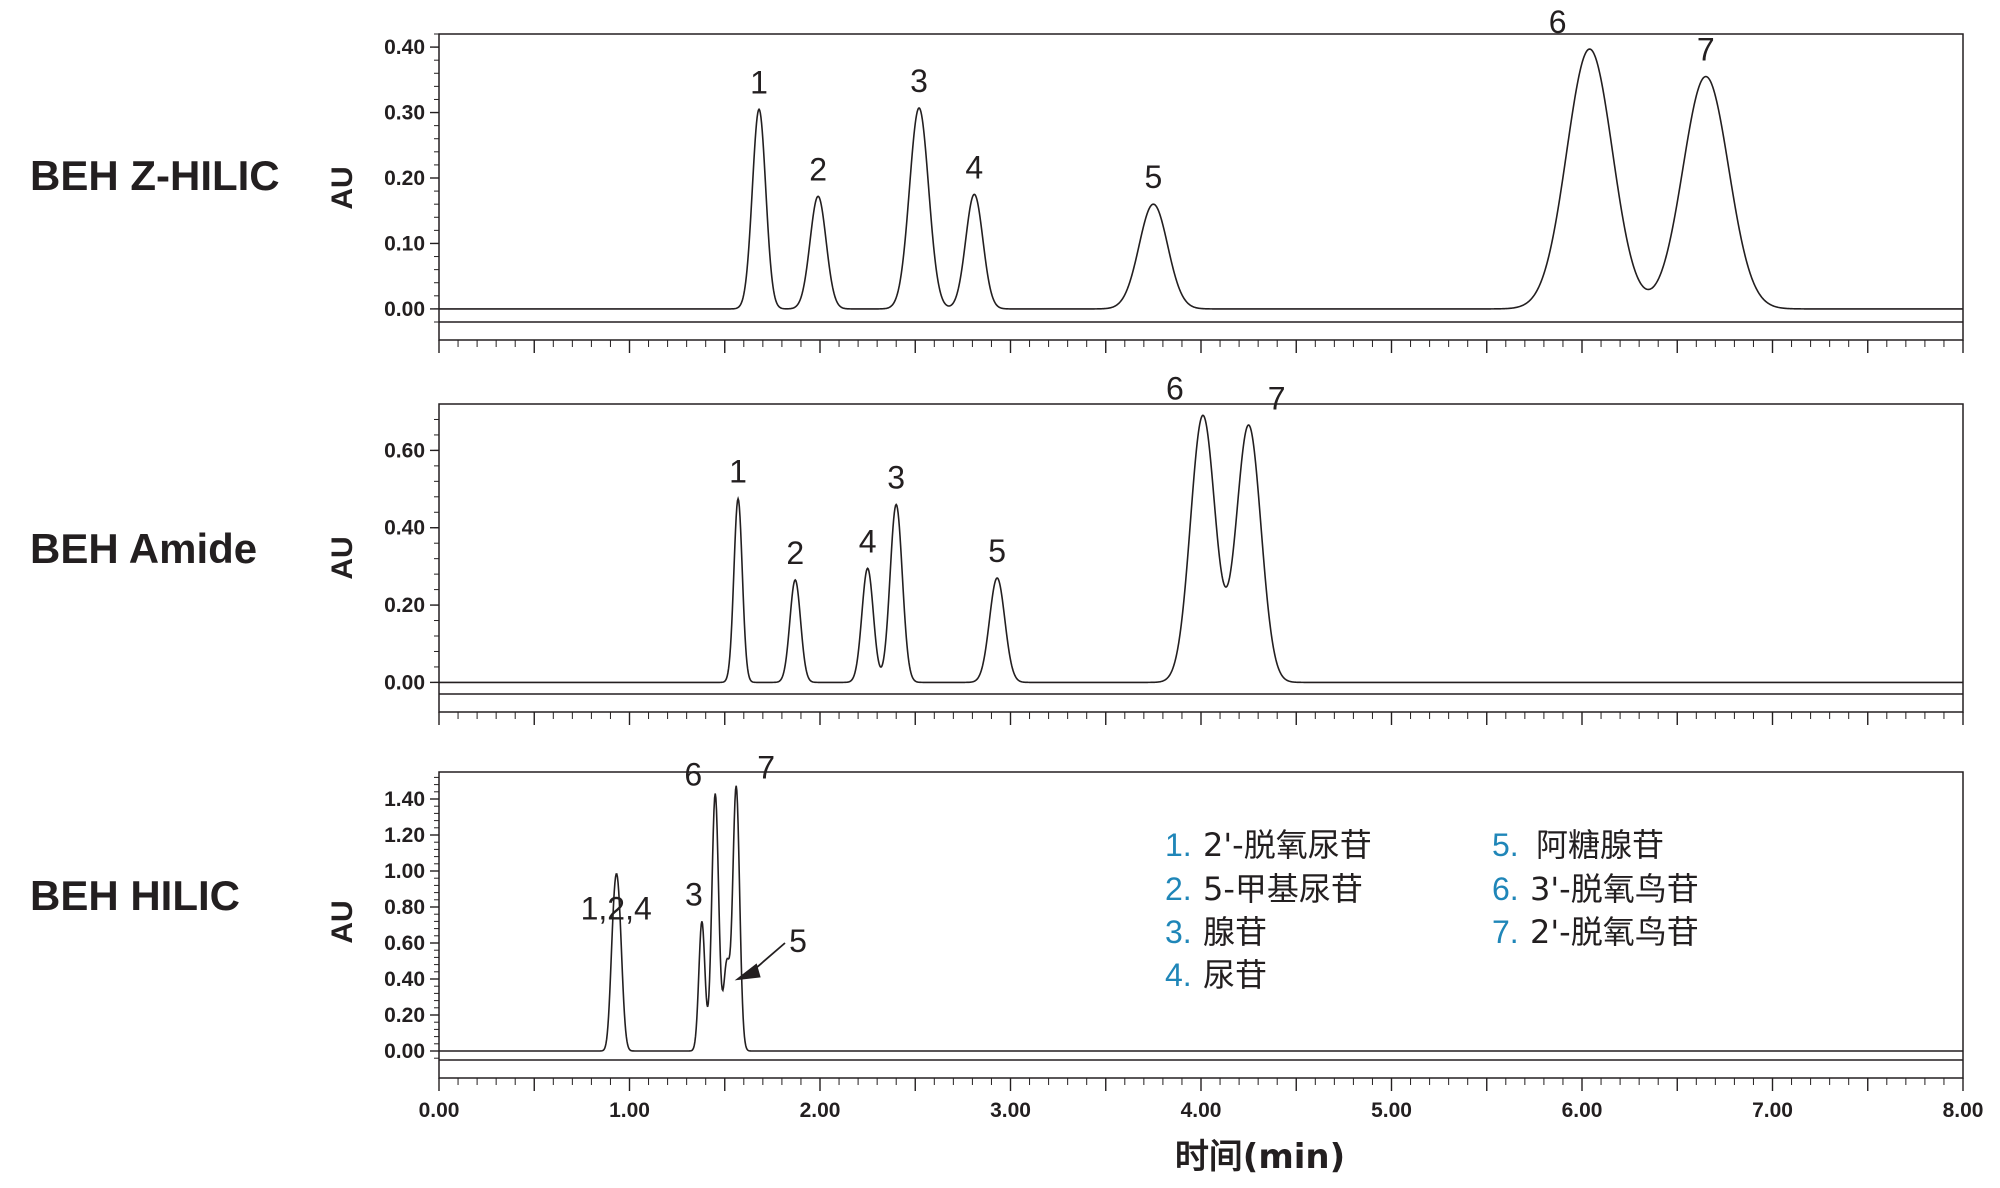  Describe the element at coordinates (404, 835) in the screenshot. I see `y-tick-label: 1.20` at that location.